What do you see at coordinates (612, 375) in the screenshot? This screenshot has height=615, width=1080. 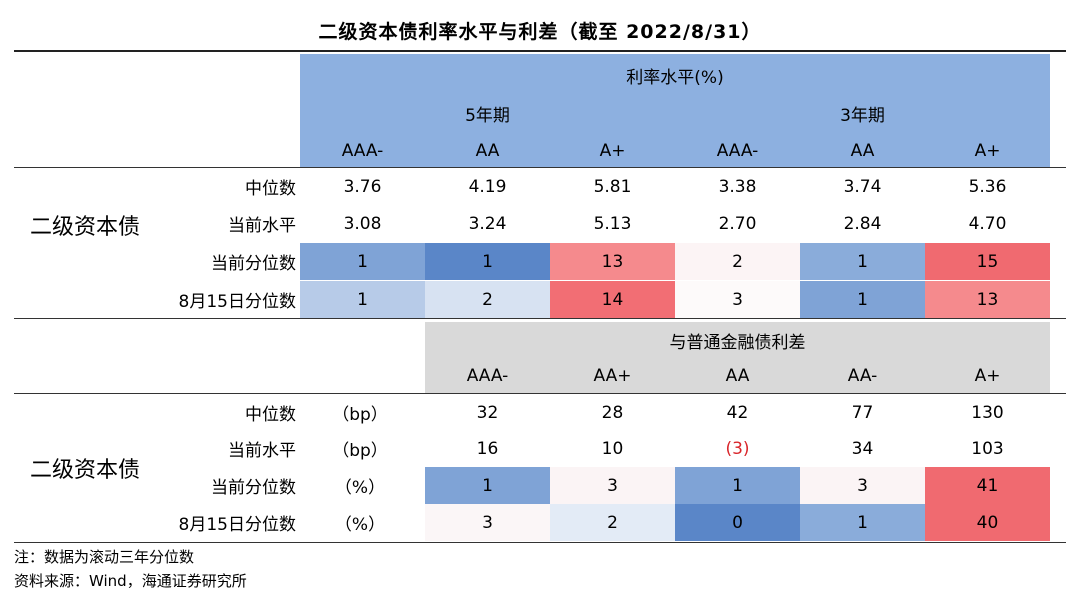 I see `rating-header: AA+` at bounding box center [612, 375].